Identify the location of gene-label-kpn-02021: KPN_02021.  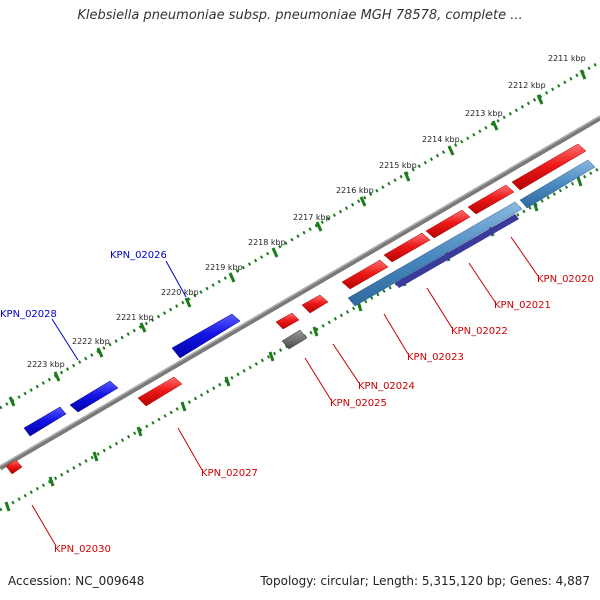
(522, 305).